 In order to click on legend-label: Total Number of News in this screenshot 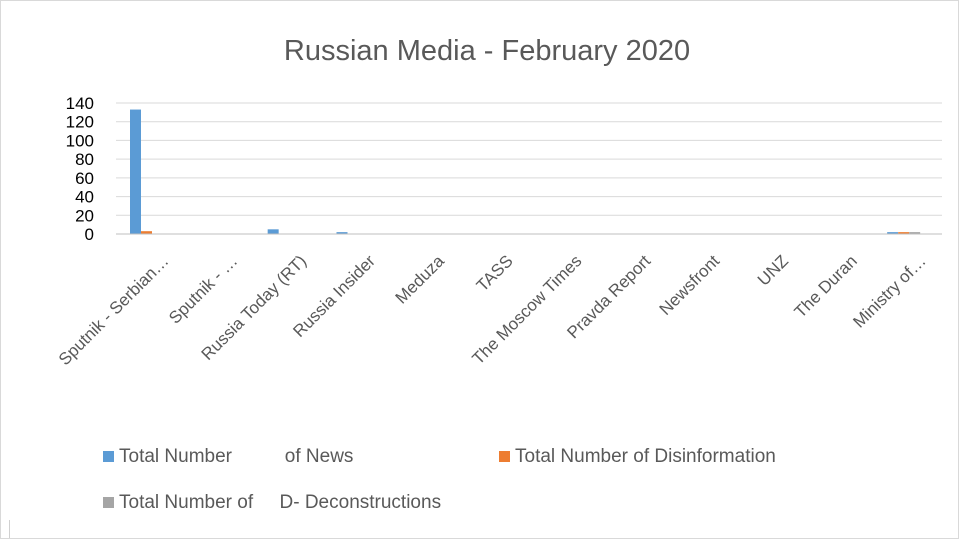, I will do `click(236, 456)`.